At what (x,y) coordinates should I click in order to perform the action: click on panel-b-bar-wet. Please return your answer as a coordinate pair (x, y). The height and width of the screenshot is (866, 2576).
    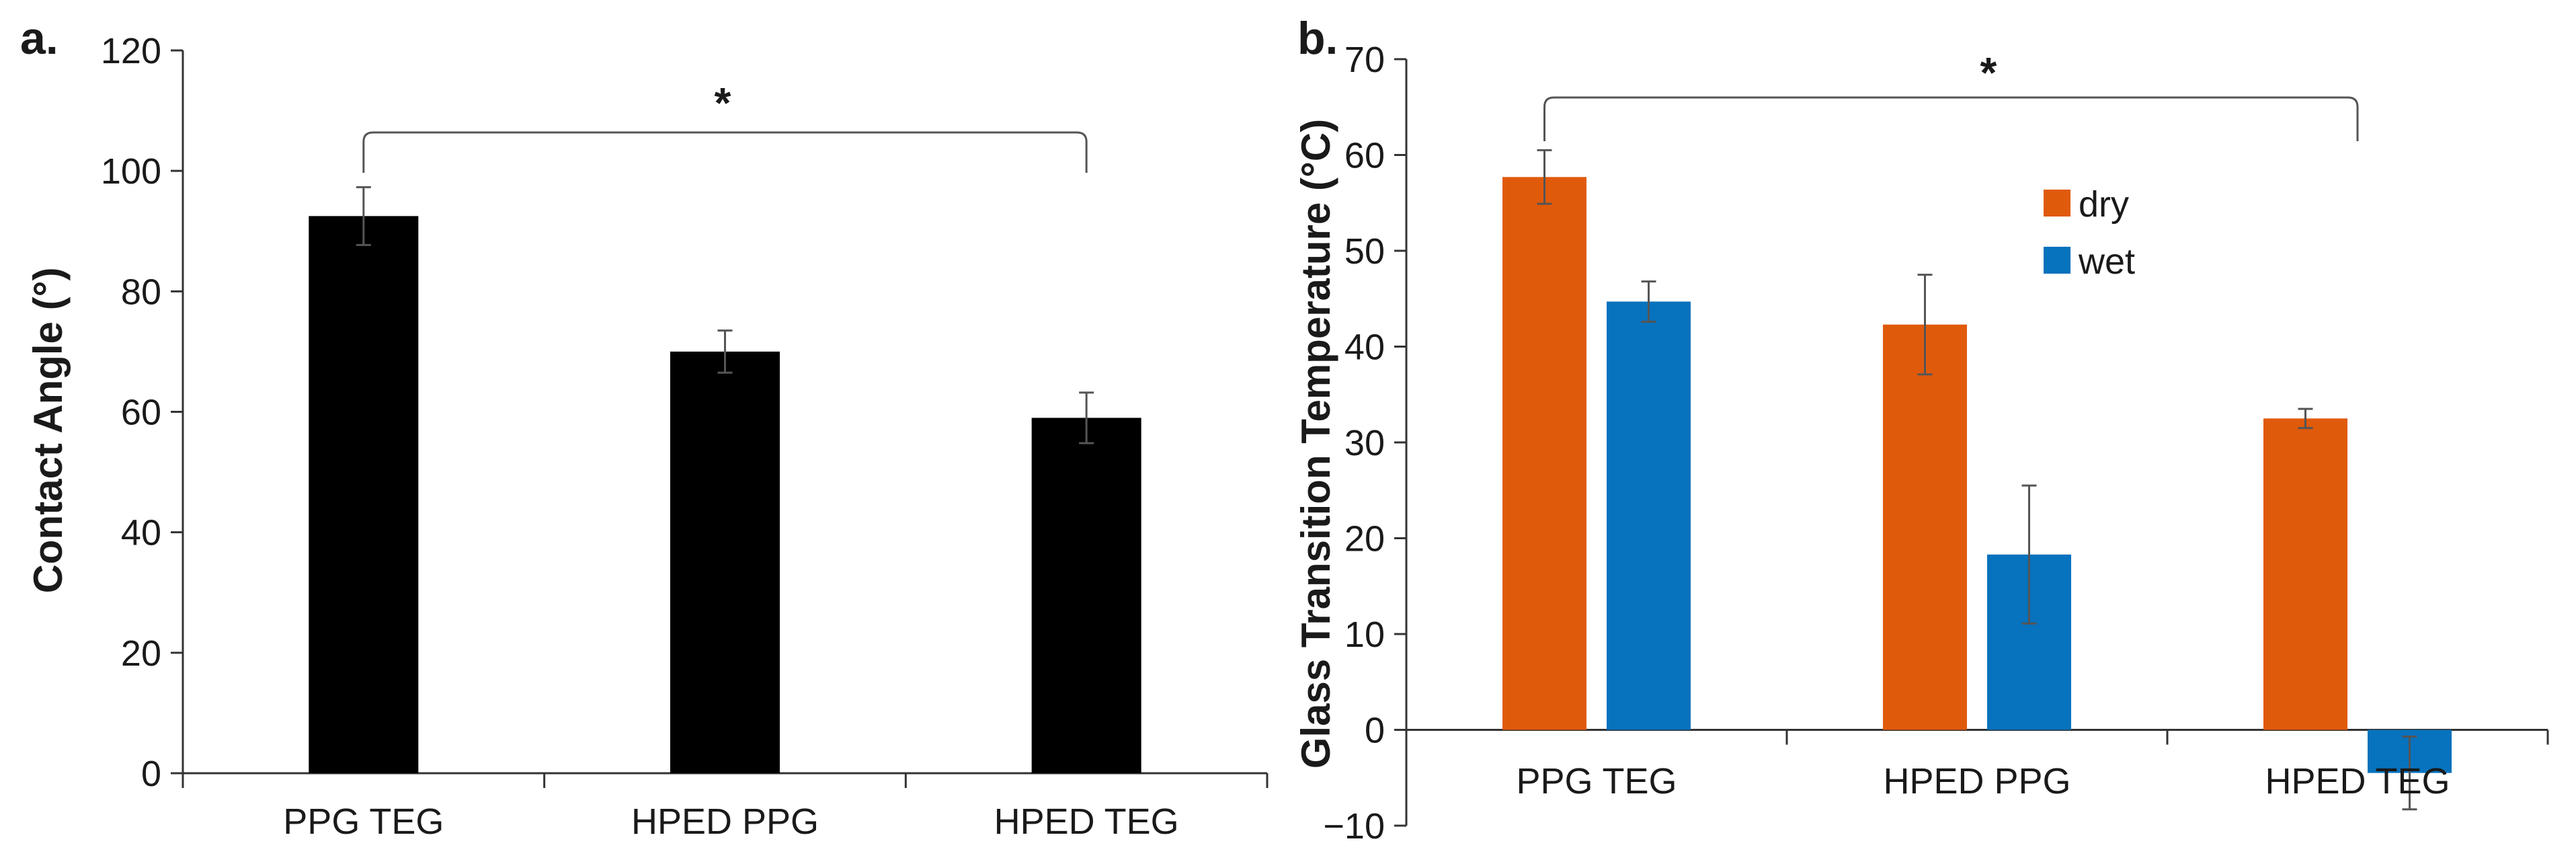
    Looking at the image, I should click on (1649, 515).